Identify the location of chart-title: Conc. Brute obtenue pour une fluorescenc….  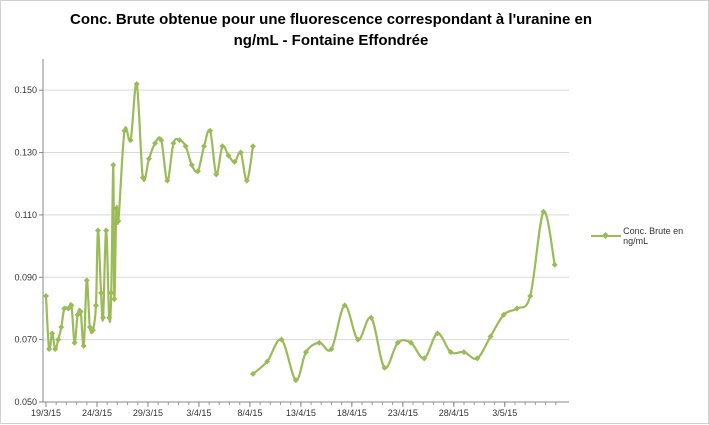
(331, 30).